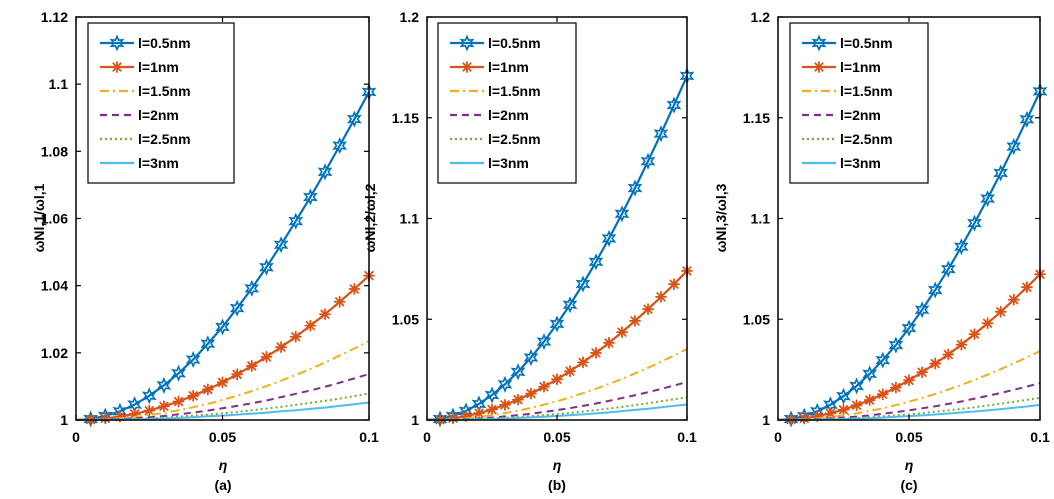  What do you see at coordinates (514, 139) in the screenshot?
I see `panel-b-legend-label-5: l=2.5nm` at bounding box center [514, 139].